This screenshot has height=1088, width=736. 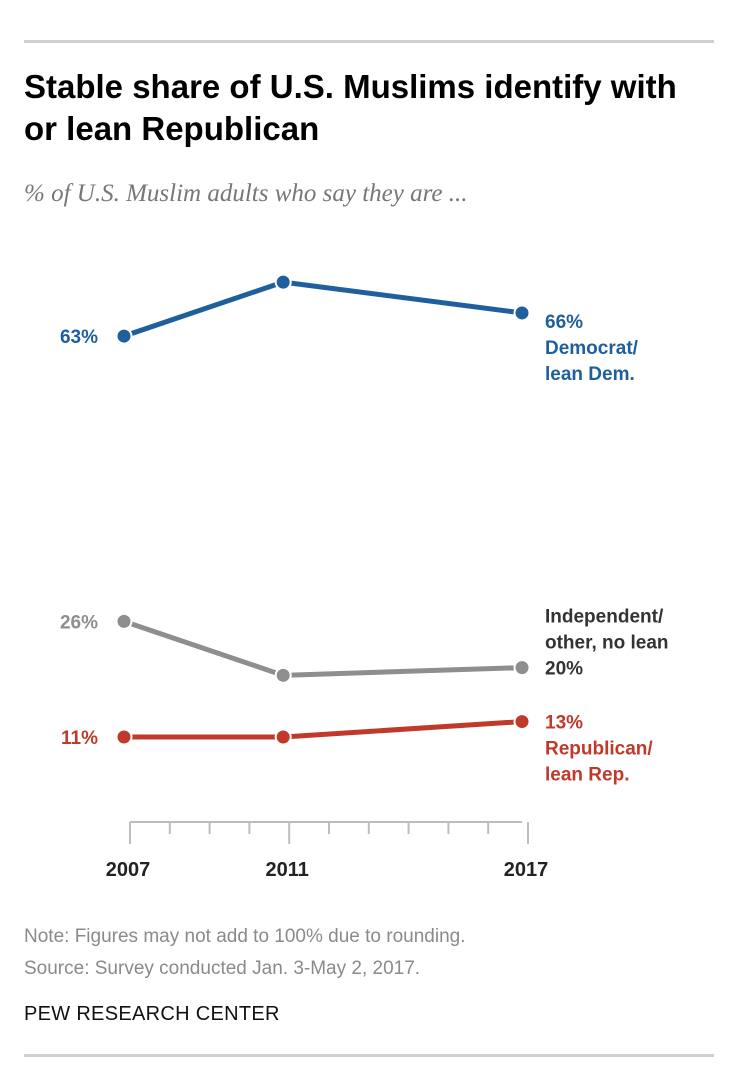 I want to click on x-tick-label: 2011, so click(x=287, y=870).